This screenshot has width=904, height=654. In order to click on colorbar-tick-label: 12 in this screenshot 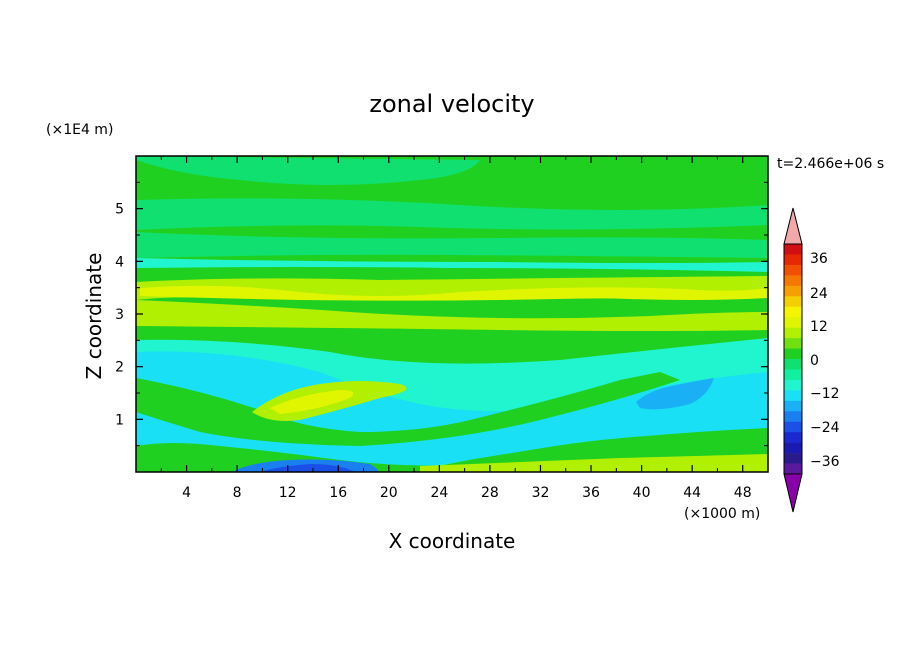, I will do `click(819, 327)`.